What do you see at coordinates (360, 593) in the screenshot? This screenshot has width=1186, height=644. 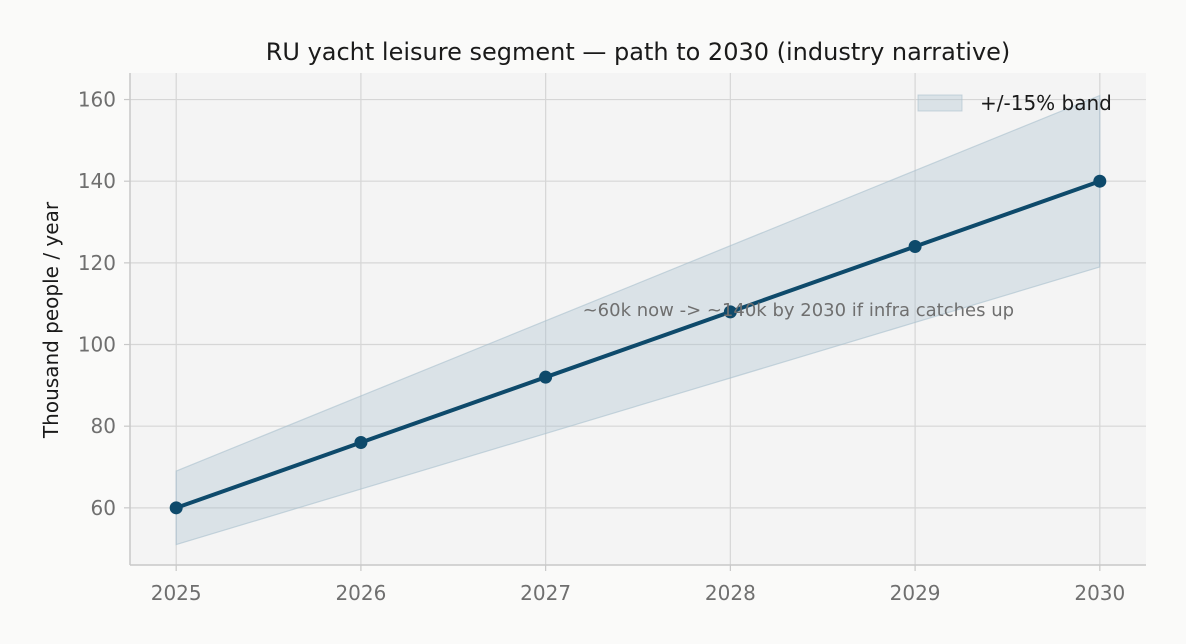 I see `x-tick-label: 2026` at bounding box center [360, 593].